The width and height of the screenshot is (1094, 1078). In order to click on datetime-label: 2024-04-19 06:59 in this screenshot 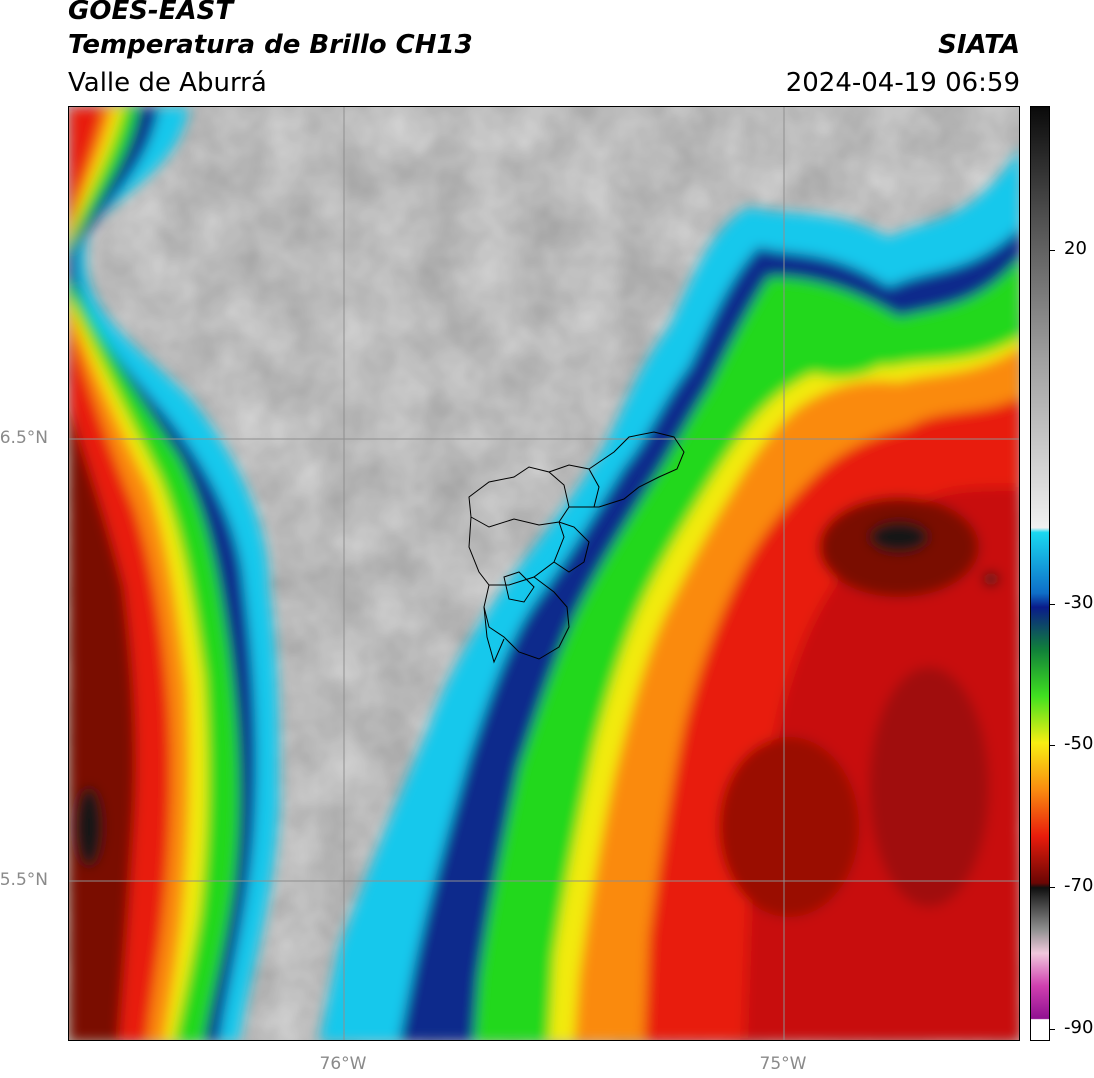, I will do `click(902, 83)`.